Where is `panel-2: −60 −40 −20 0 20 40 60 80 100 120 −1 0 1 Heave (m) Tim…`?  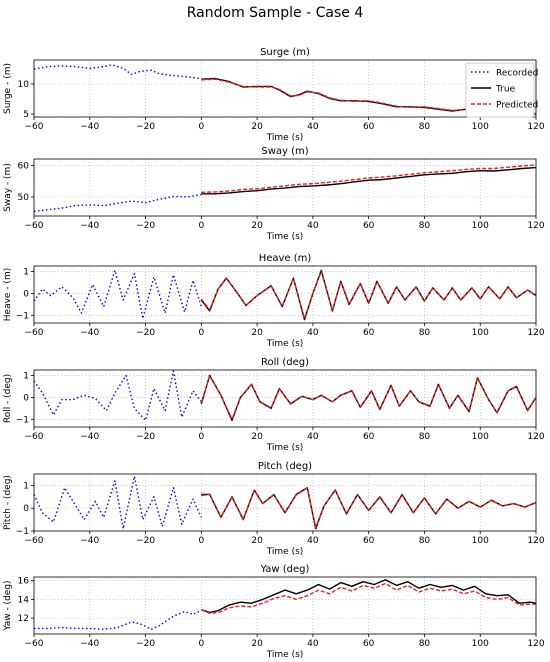 panel-2: −60 −40 −20 0 20 40 60 80 100 120 −1 0 1 Heave (m) Tim… is located at coordinates (274, 301).